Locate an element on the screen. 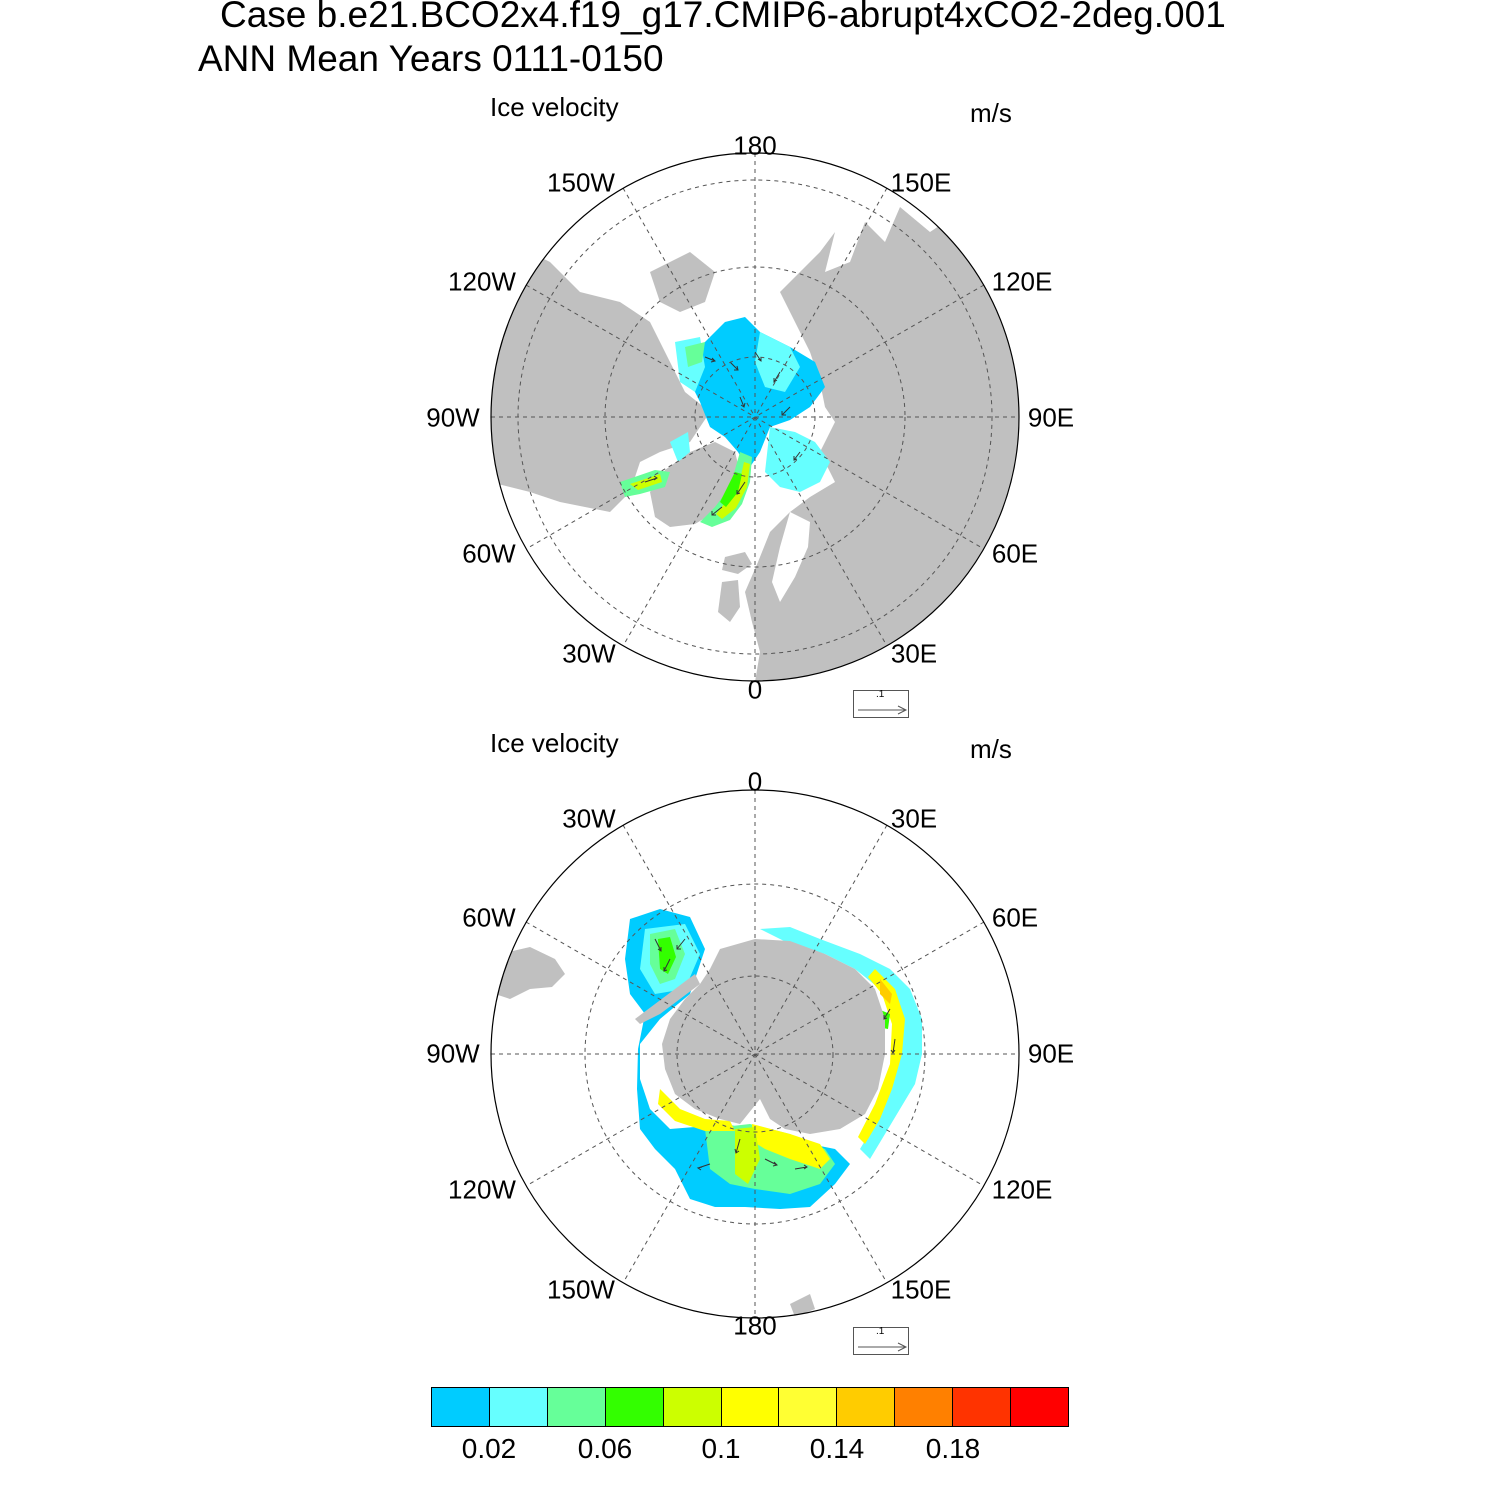 This screenshot has height=1500, width=1500. north-lon-label: 120W is located at coordinates (482, 281).